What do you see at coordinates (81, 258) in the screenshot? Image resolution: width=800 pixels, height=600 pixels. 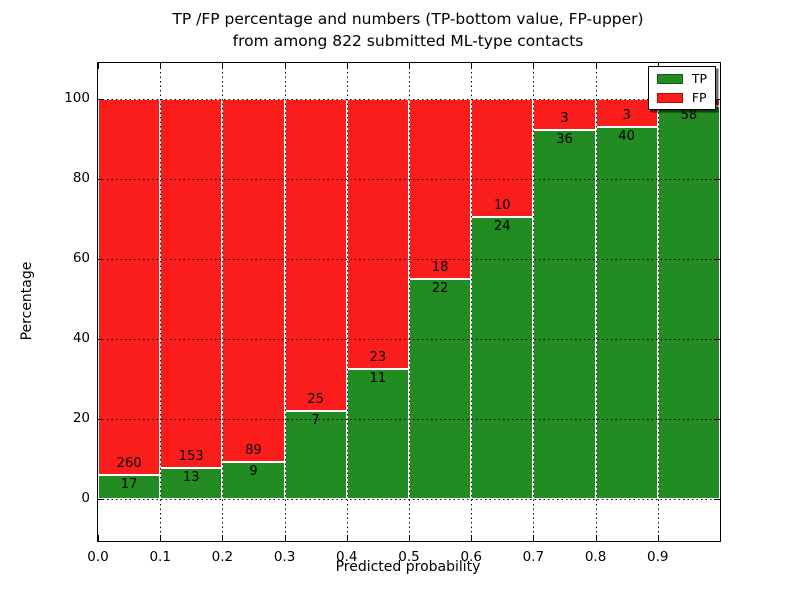 I see `y-tick-label: 60` at bounding box center [81, 258].